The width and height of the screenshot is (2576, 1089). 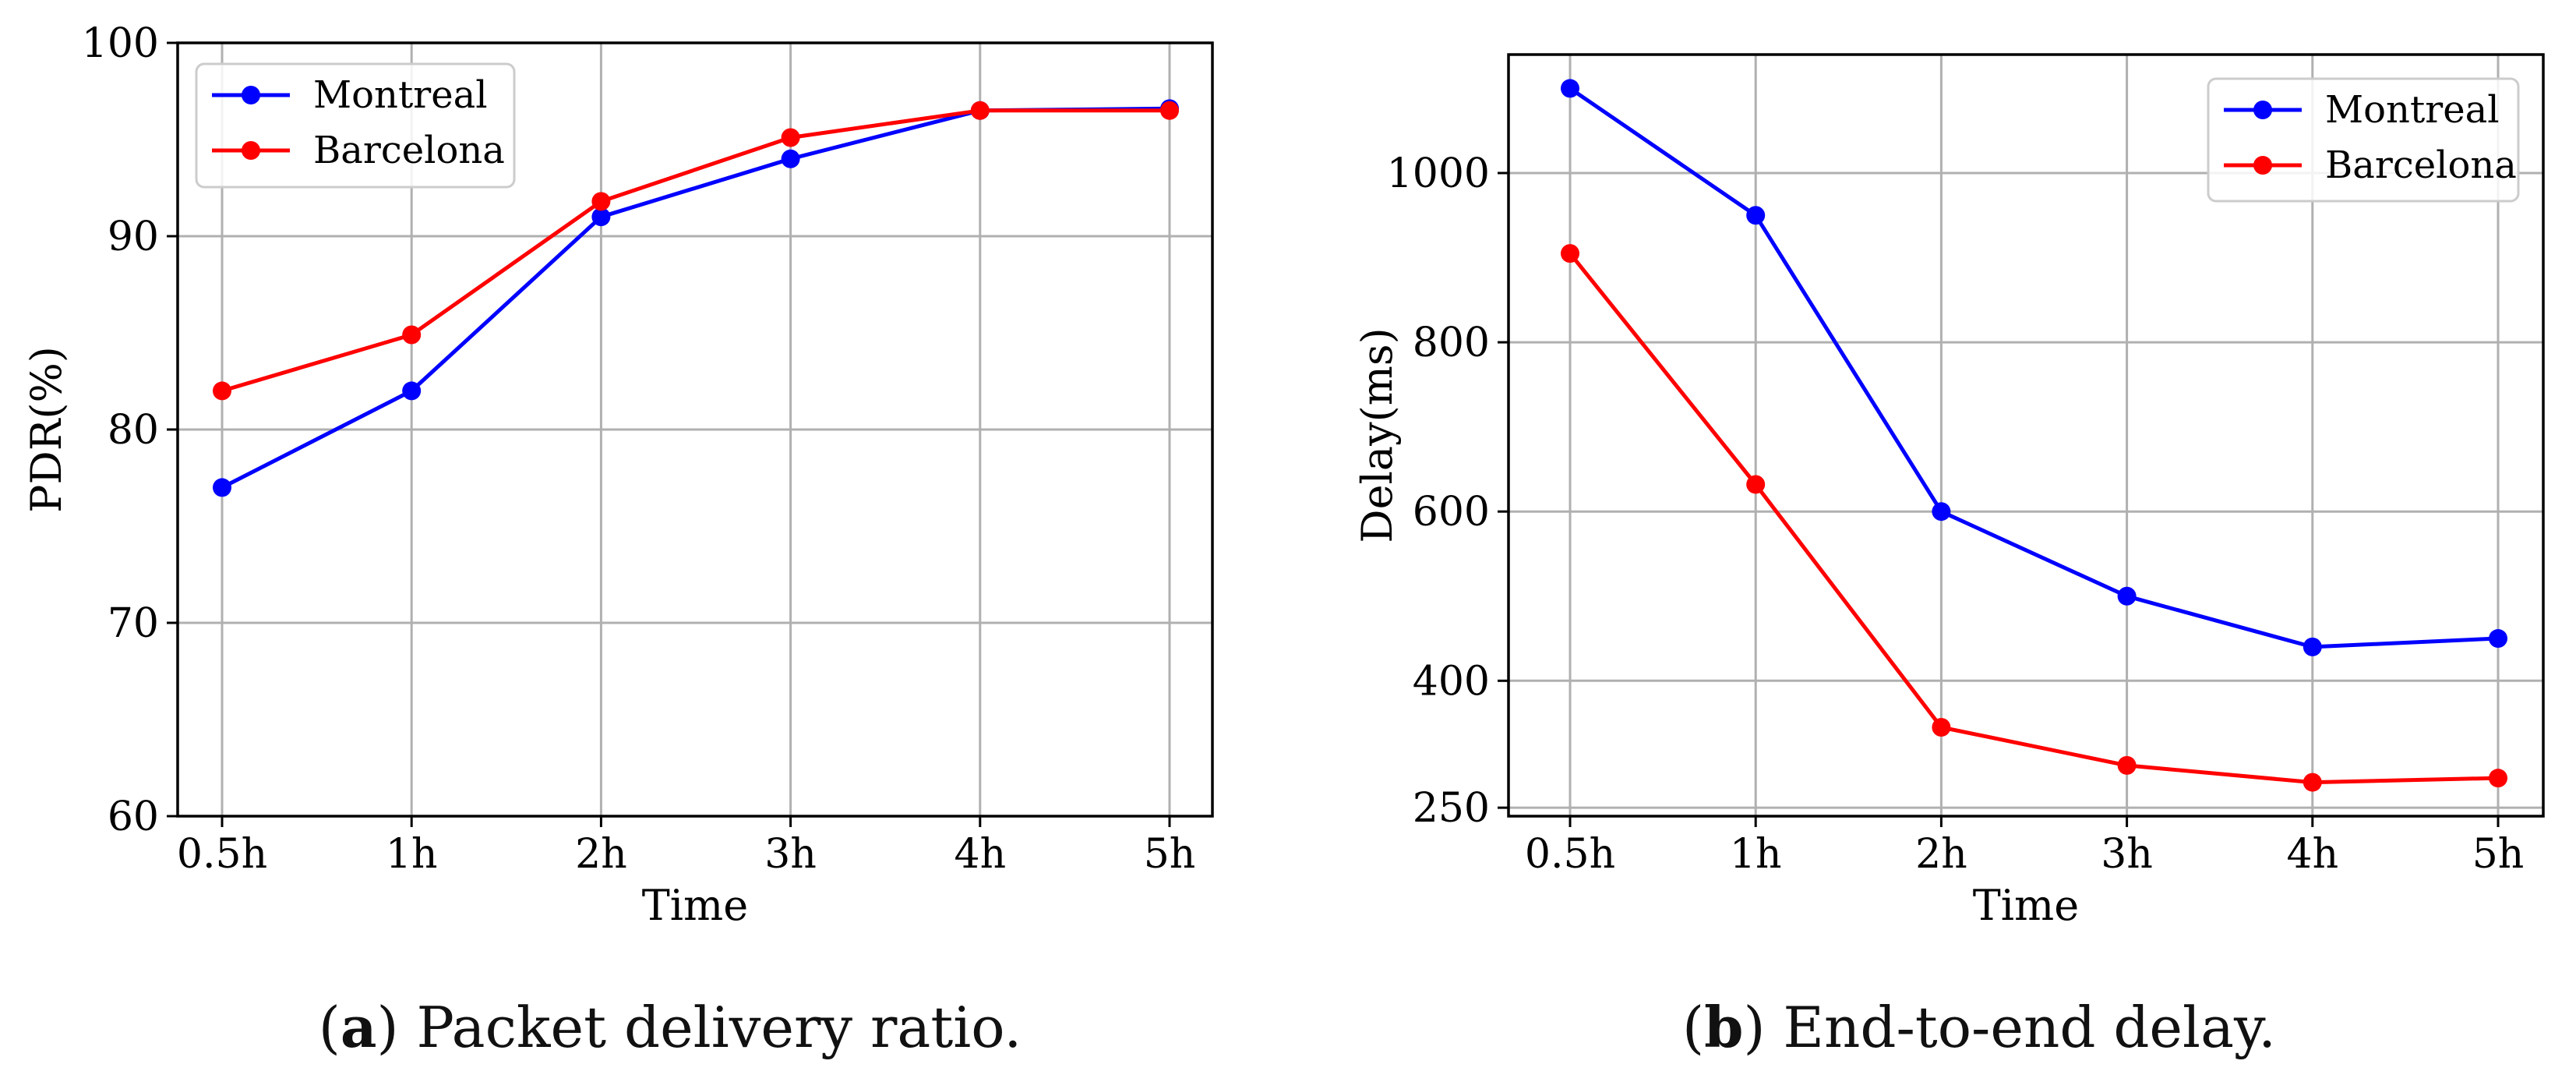 What do you see at coordinates (1377, 435) in the screenshot?
I see `y-axis-label: Delay(ms)` at bounding box center [1377, 435].